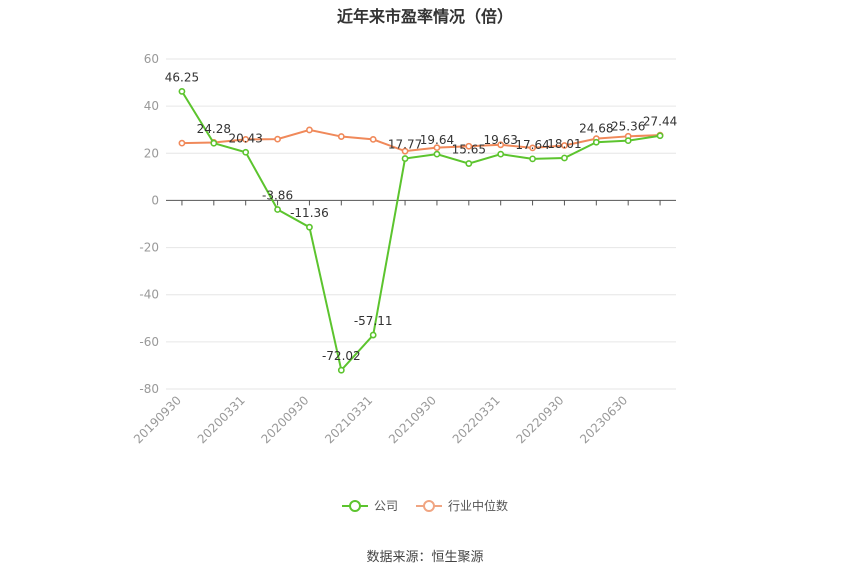 Image resolution: width=850 pixels, height=575 pixels. What do you see at coordinates (539, 419) in the screenshot?
I see `x-tick-label: 20220930` at bounding box center [539, 419].